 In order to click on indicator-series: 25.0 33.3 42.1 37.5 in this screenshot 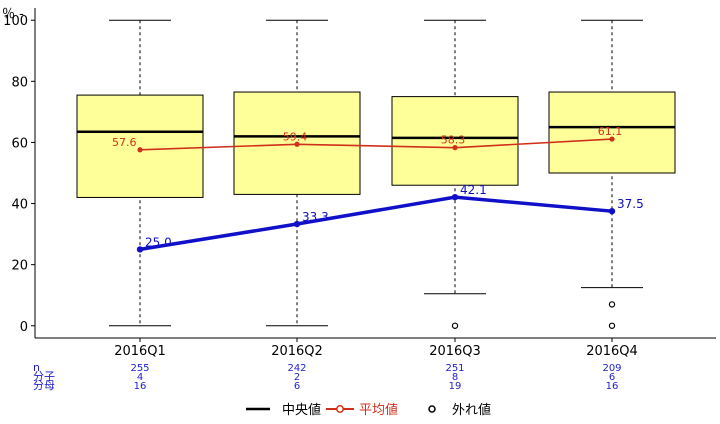, I will do `click(390, 218)`.